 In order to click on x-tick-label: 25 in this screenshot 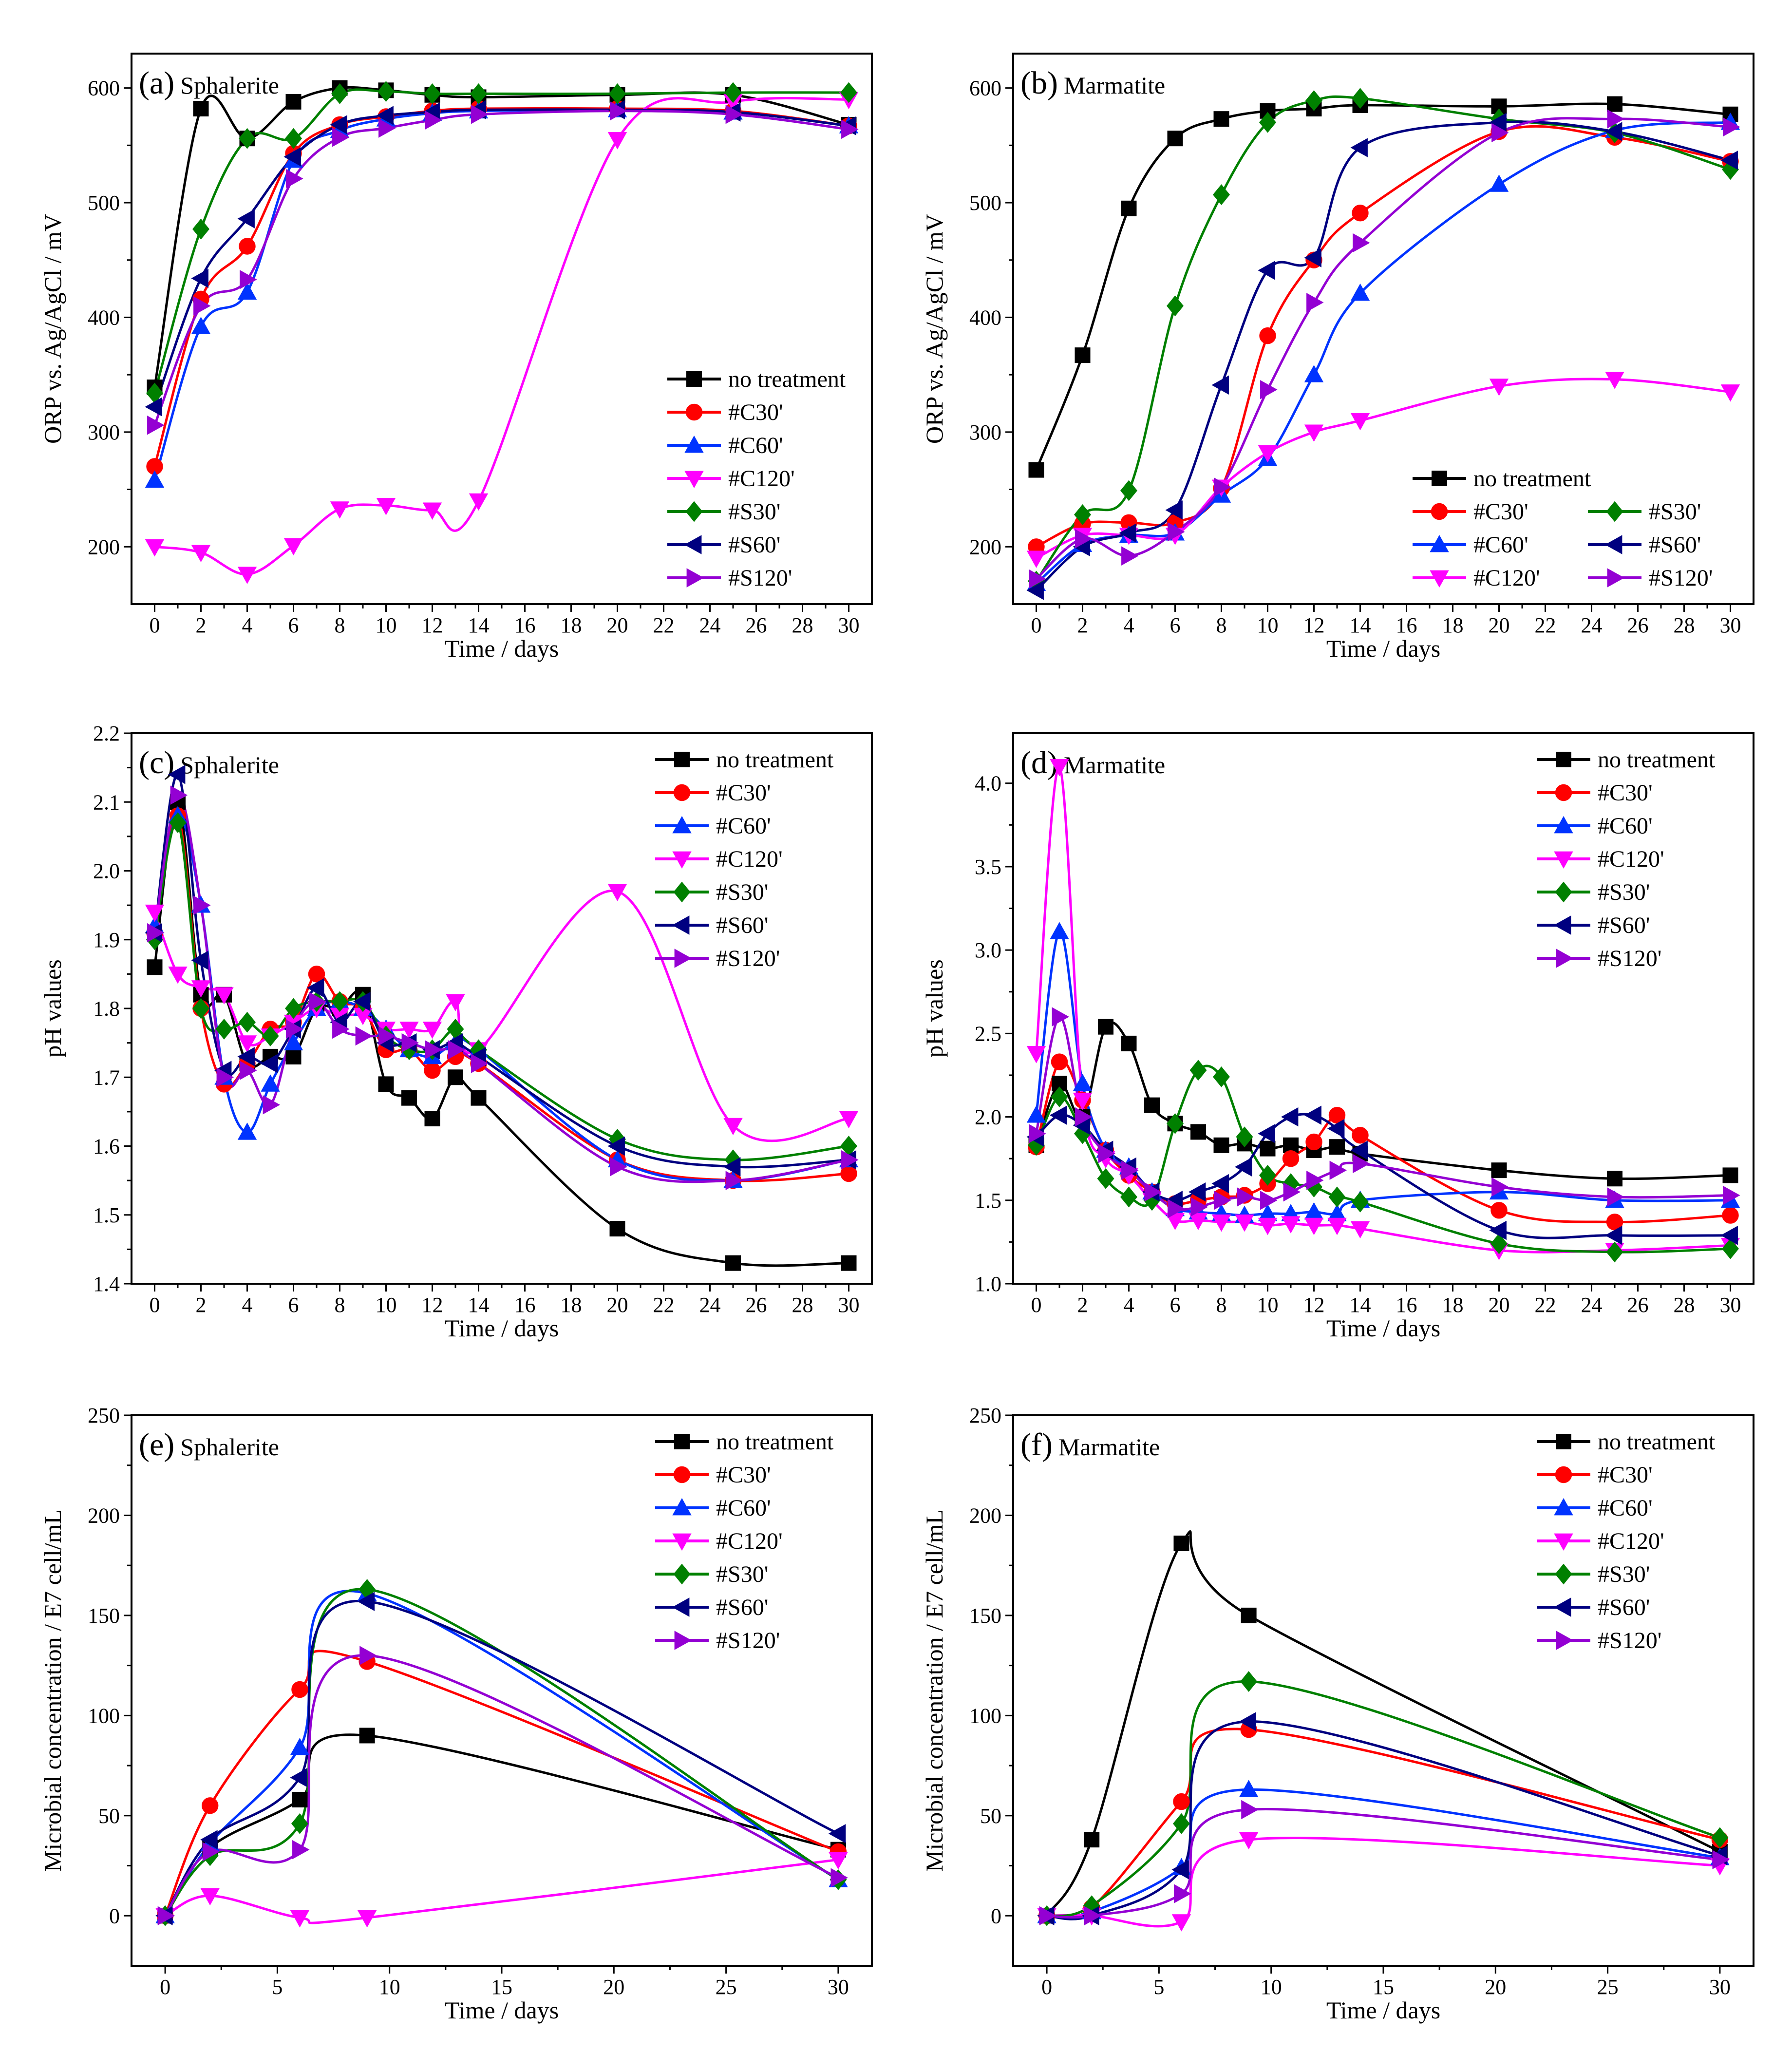, I will do `click(726, 1987)`.